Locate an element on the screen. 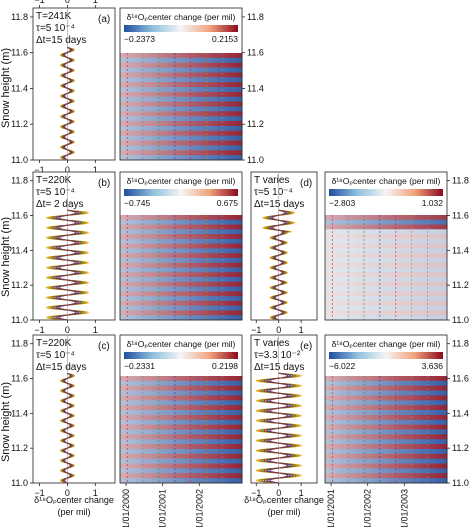 The width and height of the screenshot is (474, 527). xtick-label: 1 is located at coordinates (95, 330).